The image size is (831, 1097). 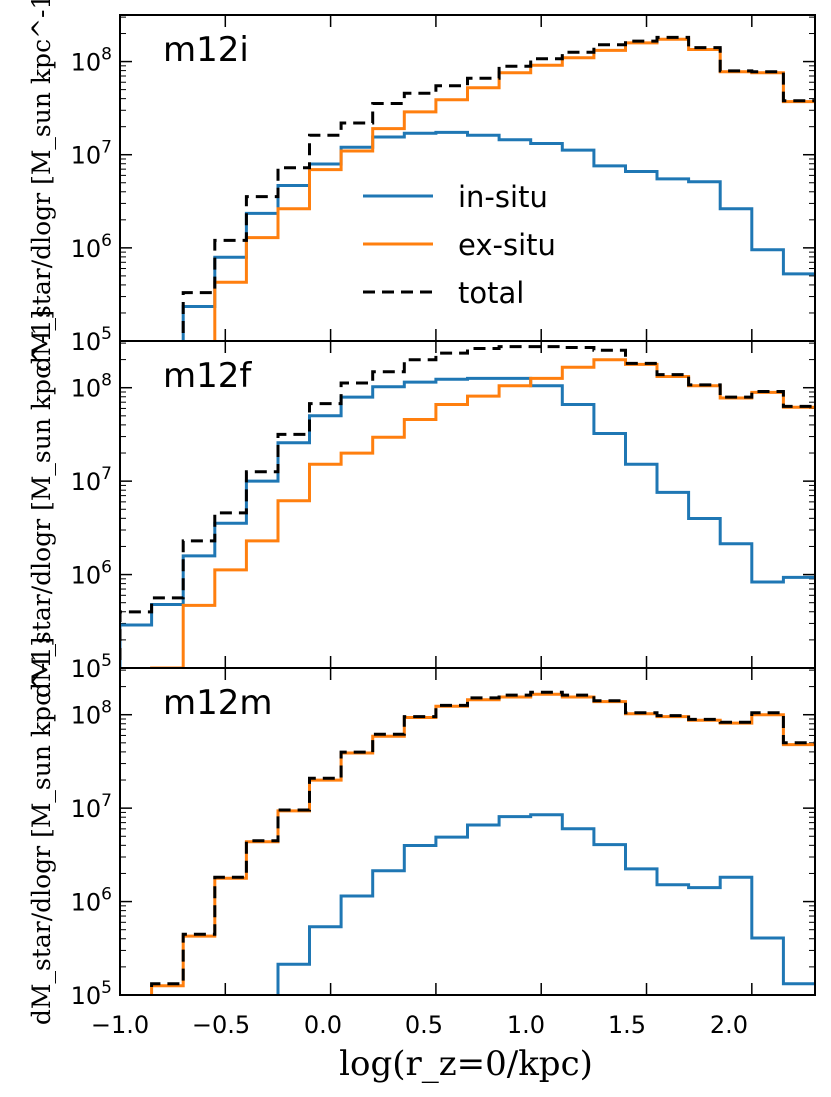 I want to click on series-in-situ-line, so click(x=545, y=904).